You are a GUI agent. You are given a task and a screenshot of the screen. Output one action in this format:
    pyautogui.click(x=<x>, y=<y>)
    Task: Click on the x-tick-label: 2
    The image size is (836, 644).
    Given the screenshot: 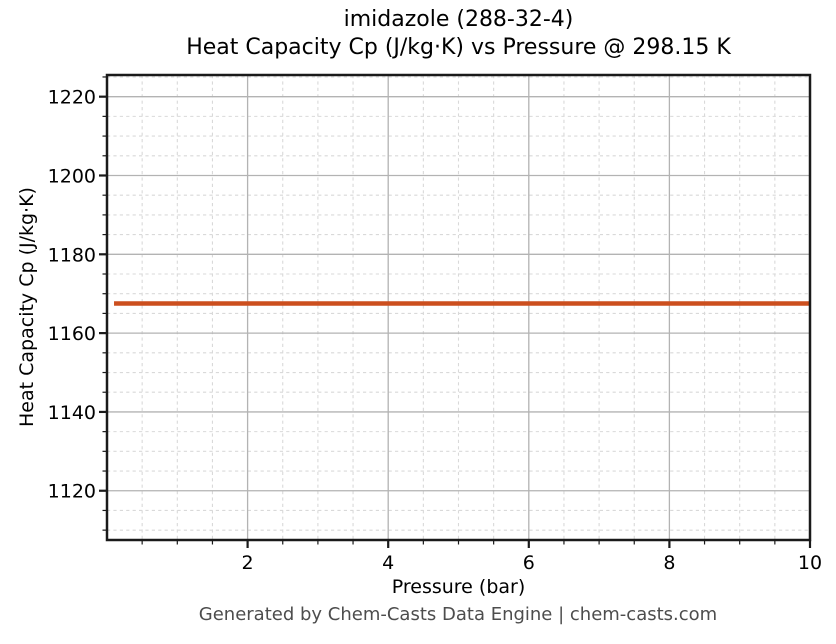 What is the action you would take?
    pyautogui.click(x=248, y=563)
    